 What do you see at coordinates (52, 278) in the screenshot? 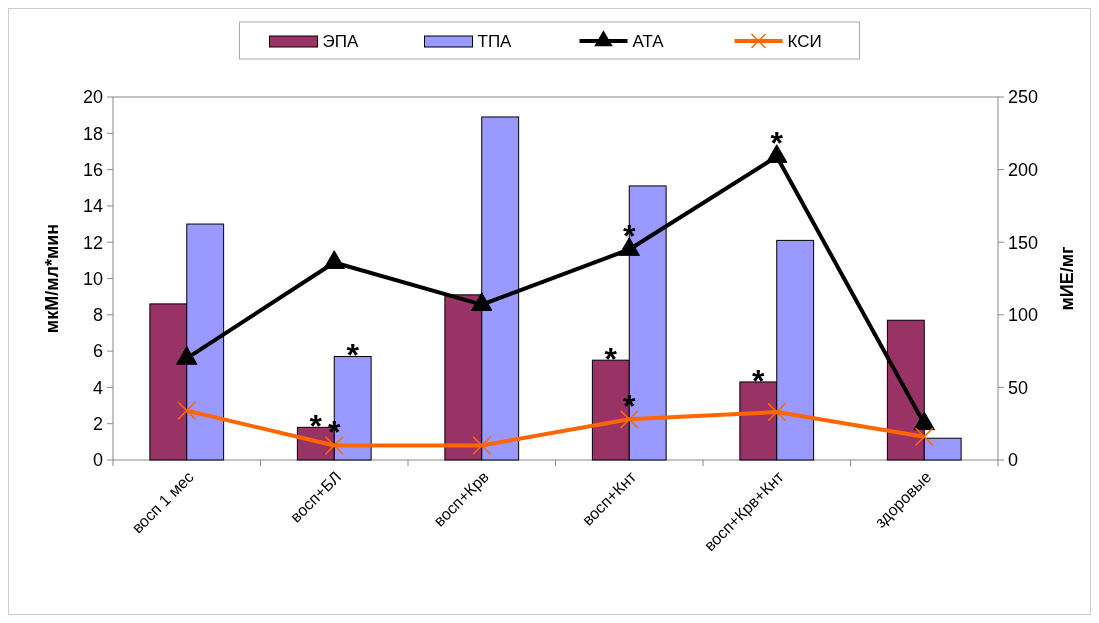
I see `y-axis-title: мкМ/мл*мин` at bounding box center [52, 278].